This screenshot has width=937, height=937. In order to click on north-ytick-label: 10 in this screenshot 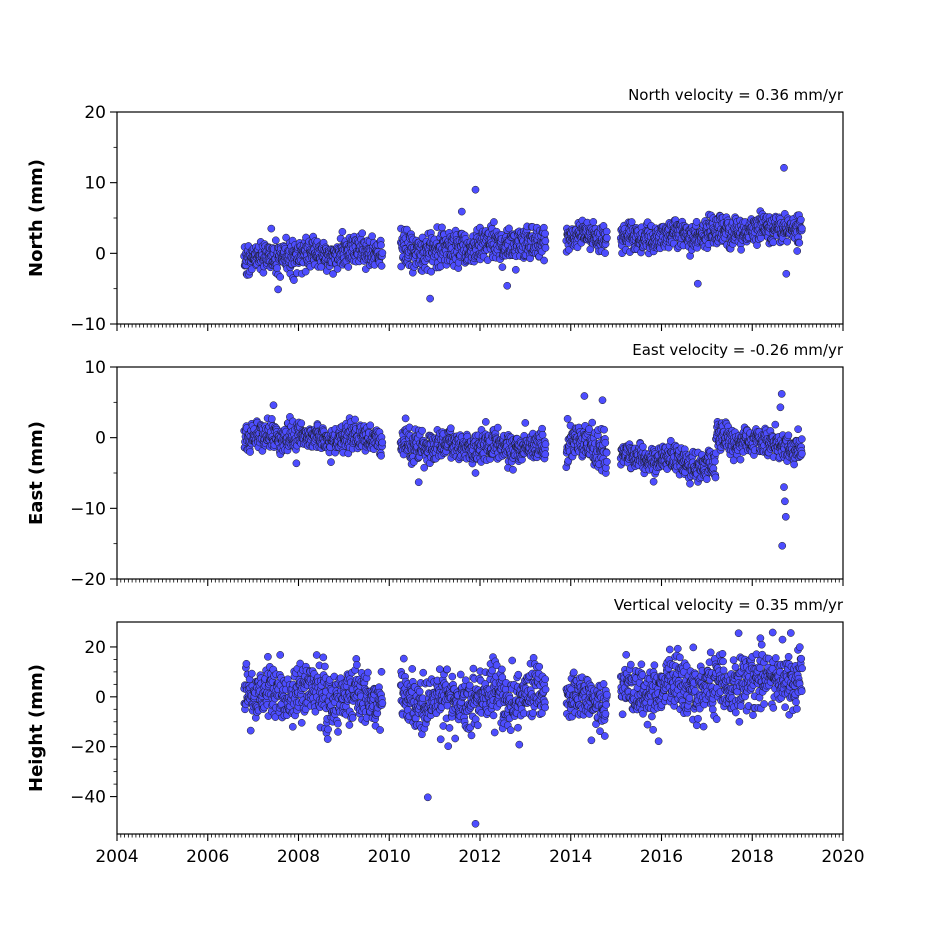, I will do `click(95, 184)`.